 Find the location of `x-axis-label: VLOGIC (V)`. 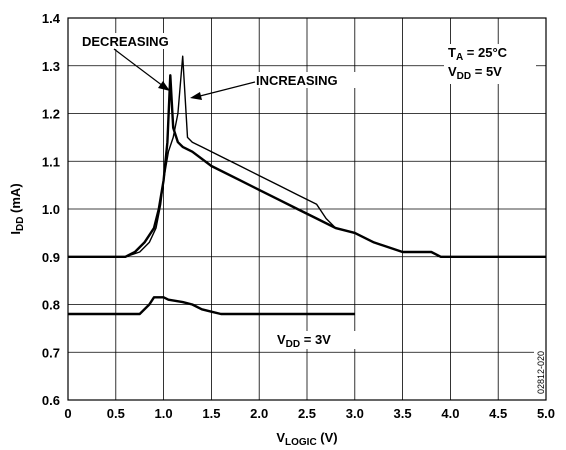

x-axis-label: VLOGIC (V) is located at coordinates (306, 439).